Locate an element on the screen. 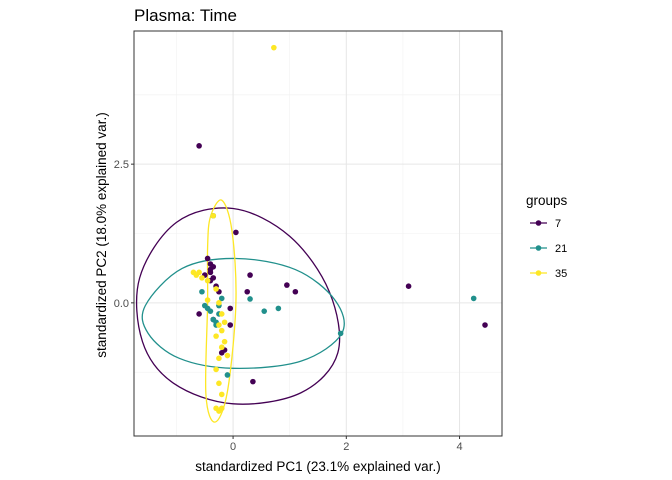 The height and width of the screenshot is (480, 672). legend-label-35: 35 is located at coordinates (561, 274).